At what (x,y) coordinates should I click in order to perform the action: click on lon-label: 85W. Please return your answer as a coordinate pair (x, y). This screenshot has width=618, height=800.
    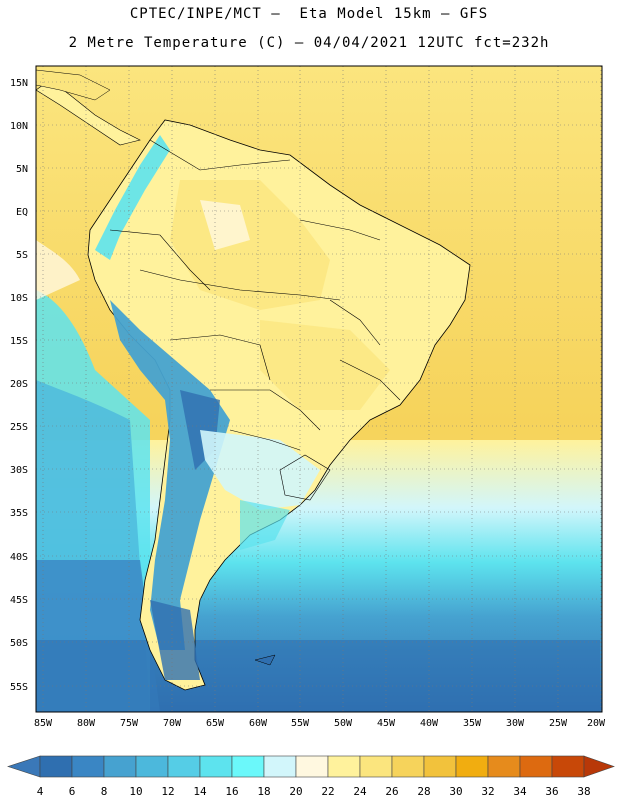
    Looking at the image, I should click on (43, 723).